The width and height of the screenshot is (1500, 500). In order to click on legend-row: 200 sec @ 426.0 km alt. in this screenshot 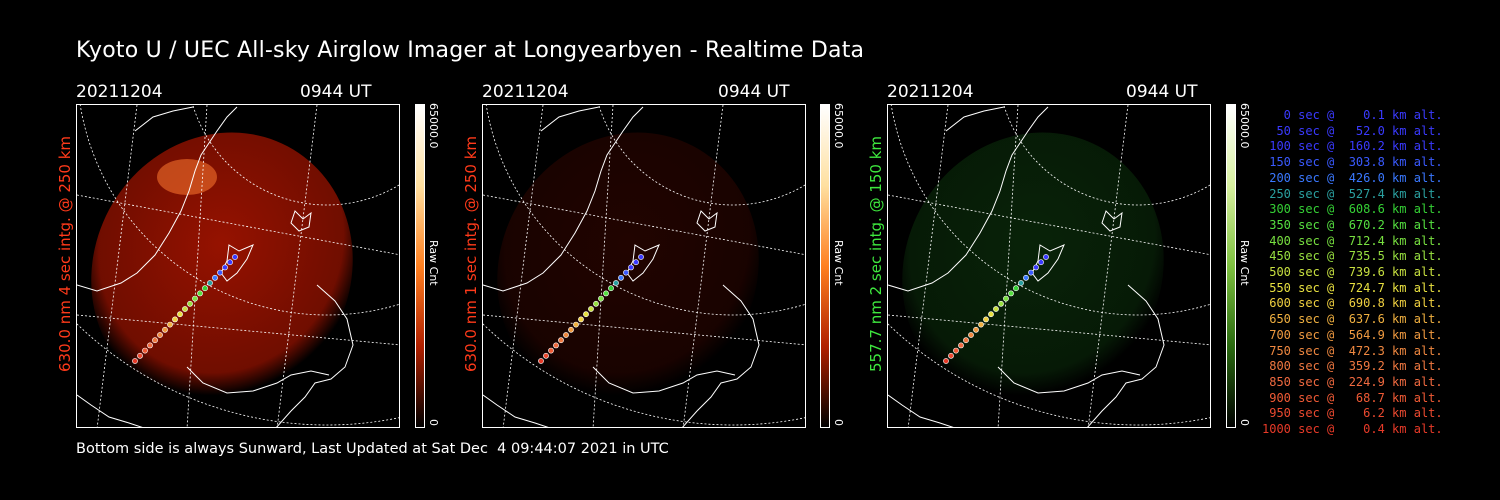, I will do `click(1352, 177)`.